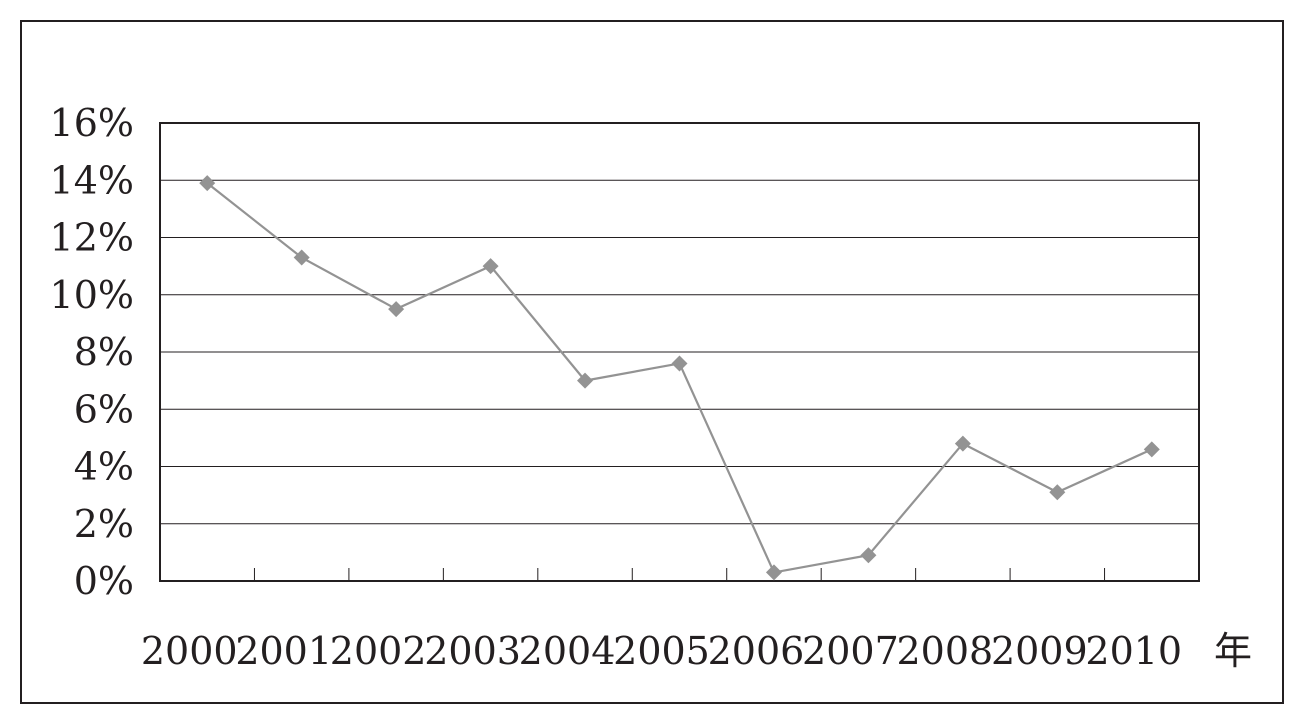 The height and width of the screenshot is (727, 1307). What do you see at coordinates (679, 574) in the screenshot?
I see `x-axis-ticks` at bounding box center [679, 574].